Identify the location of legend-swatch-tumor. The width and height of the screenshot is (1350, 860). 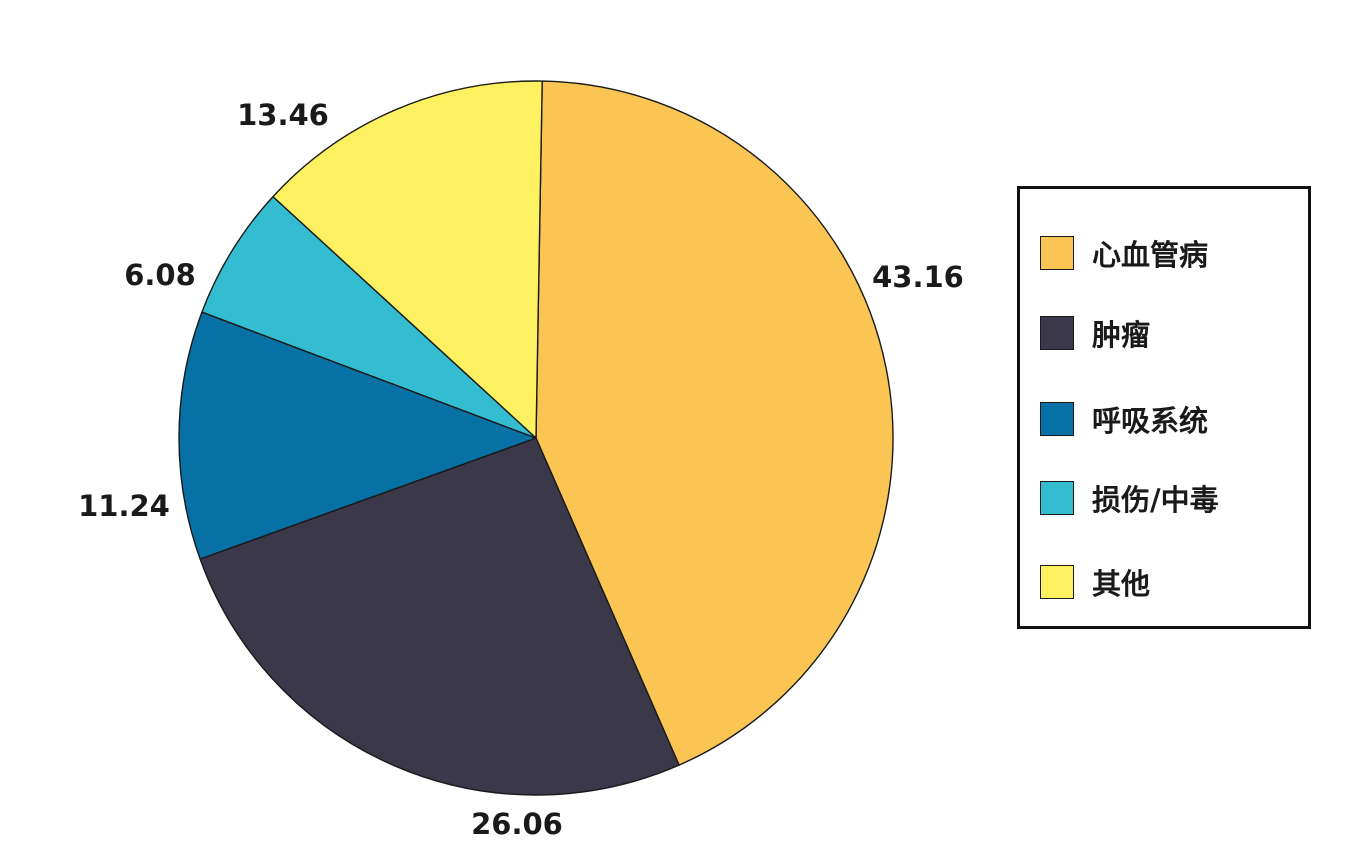
(1057, 333).